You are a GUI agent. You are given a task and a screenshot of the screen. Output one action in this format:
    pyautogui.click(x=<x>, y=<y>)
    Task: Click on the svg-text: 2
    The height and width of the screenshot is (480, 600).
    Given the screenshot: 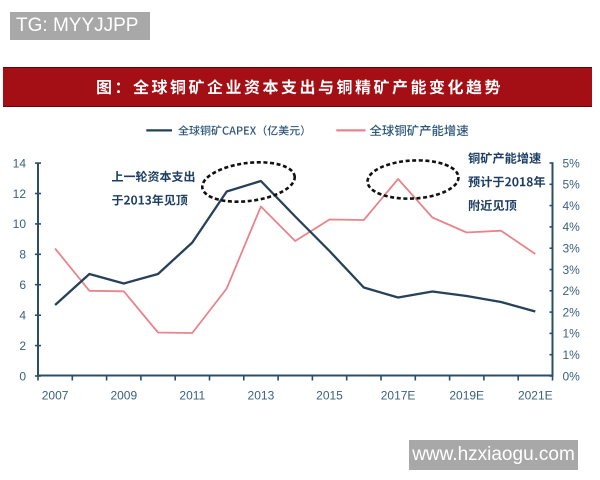 What is the action you would take?
    pyautogui.click(x=22, y=346)
    